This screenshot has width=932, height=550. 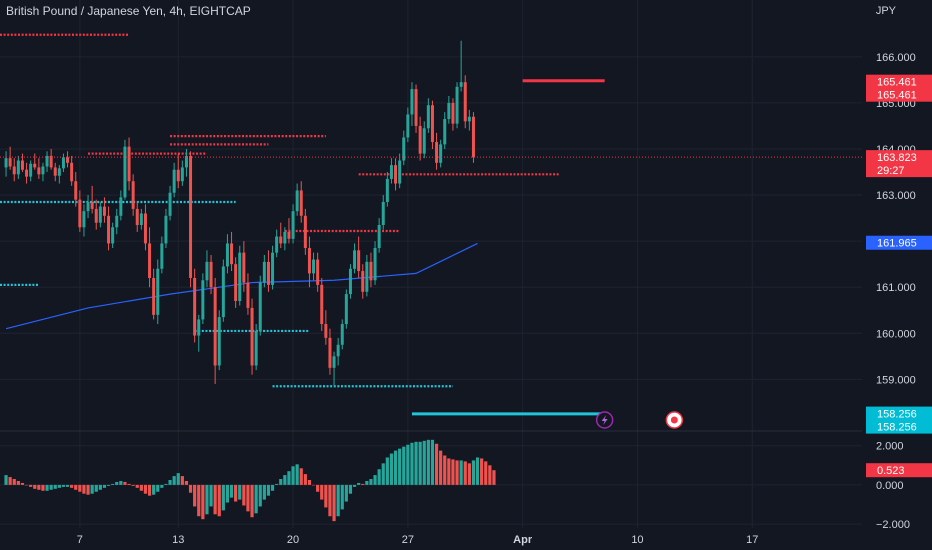 I want to click on price-badge-text: 158.256, so click(x=897, y=428).